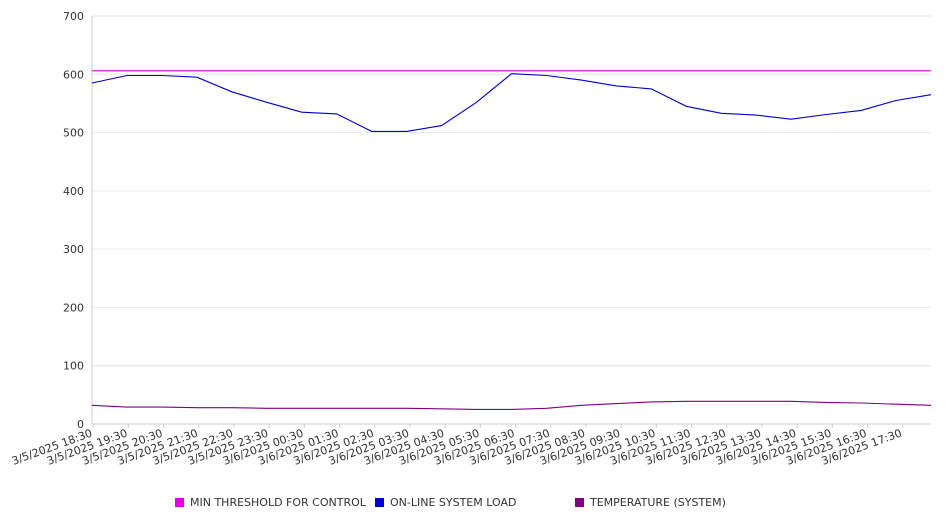 This screenshot has width=946, height=530. What do you see at coordinates (73, 74) in the screenshot?
I see `y-tick-label-600: 600` at bounding box center [73, 74].